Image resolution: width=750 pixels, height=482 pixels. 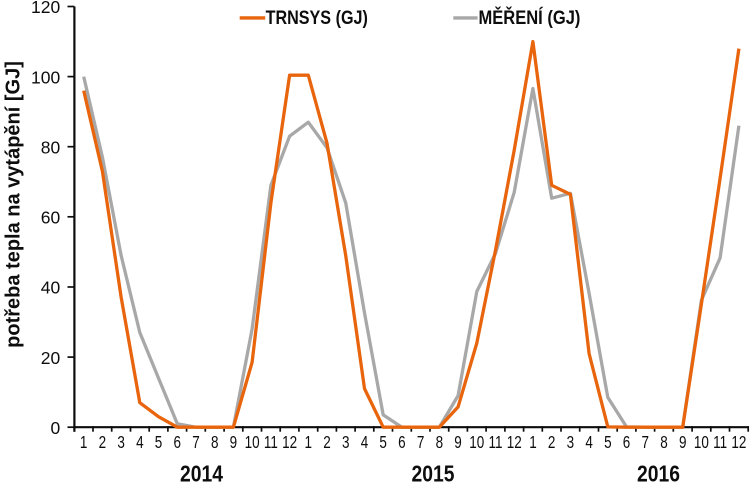 I want to click on svg-text: 20, so click(x=51, y=358).